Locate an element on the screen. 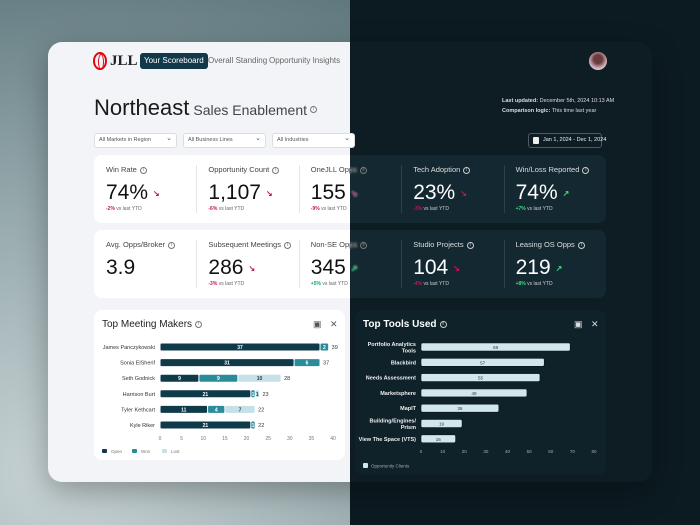  avatar is located at coordinates (598, 61).